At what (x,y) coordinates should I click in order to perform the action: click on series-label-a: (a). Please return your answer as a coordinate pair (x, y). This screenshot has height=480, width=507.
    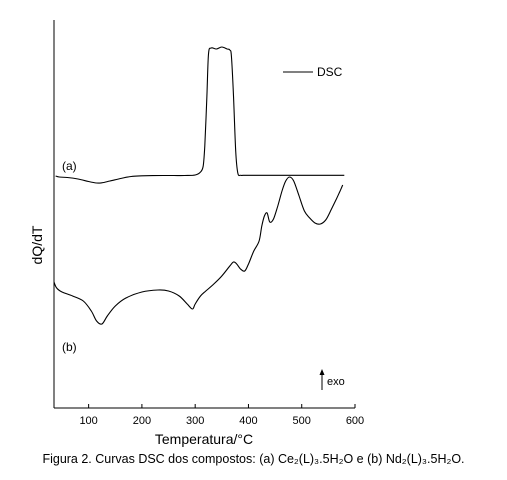
    Looking at the image, I should click on (69, 166).